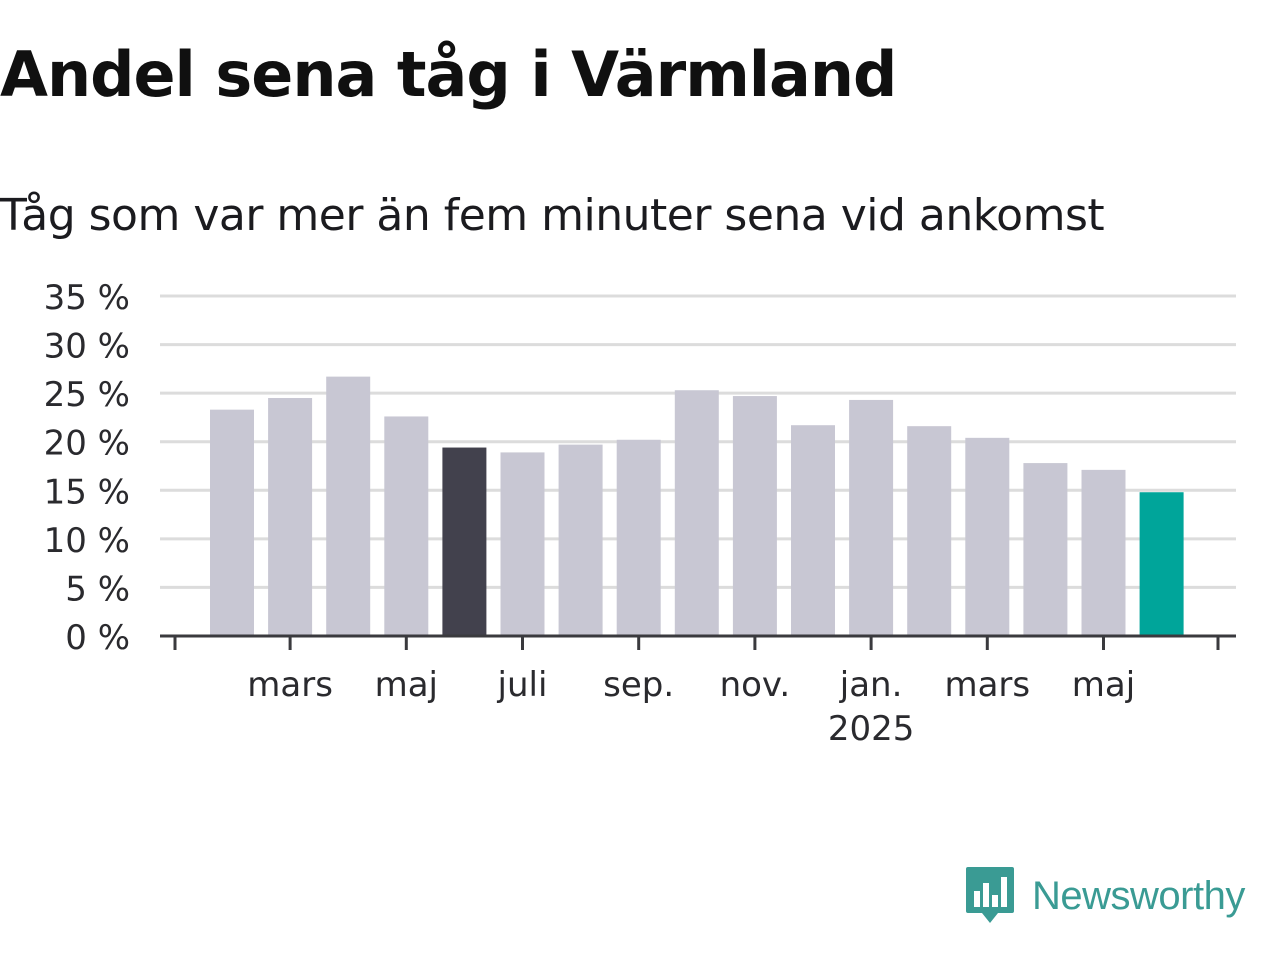 The width and height of the screenshot is (1280, 960). What do you see at coordinates (87, 395) in the screenshot?
I see `y-tick-label: 25 %` at bounding box center [87, 395].